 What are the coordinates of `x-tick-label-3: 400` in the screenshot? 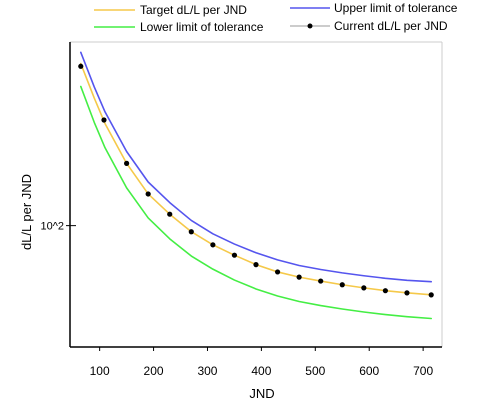 It's located at (261, 371).